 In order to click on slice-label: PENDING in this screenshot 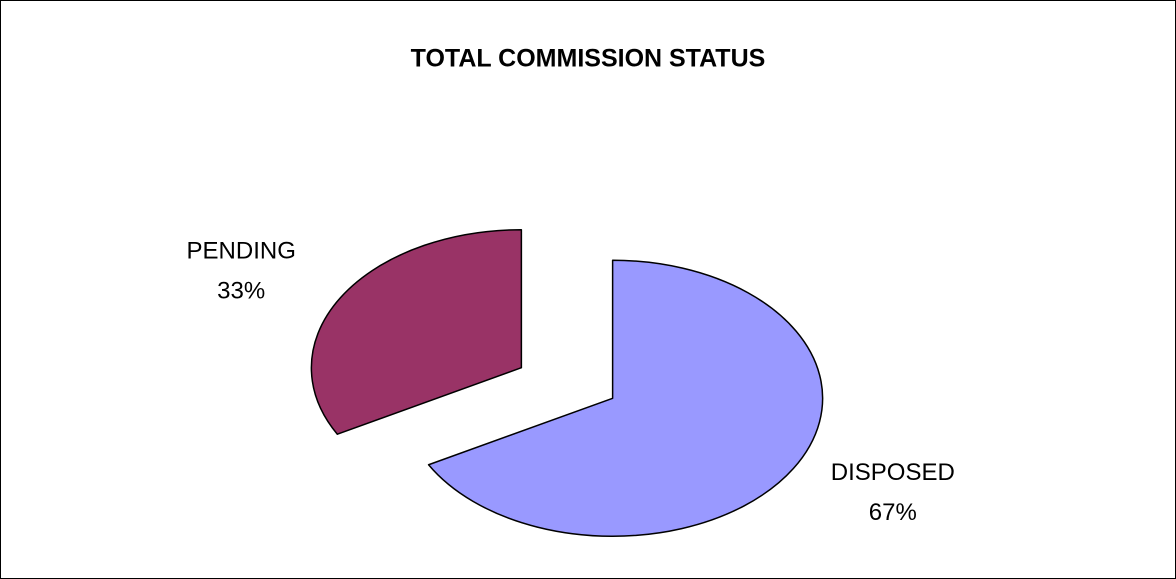, I will do `click(241, 251)`.